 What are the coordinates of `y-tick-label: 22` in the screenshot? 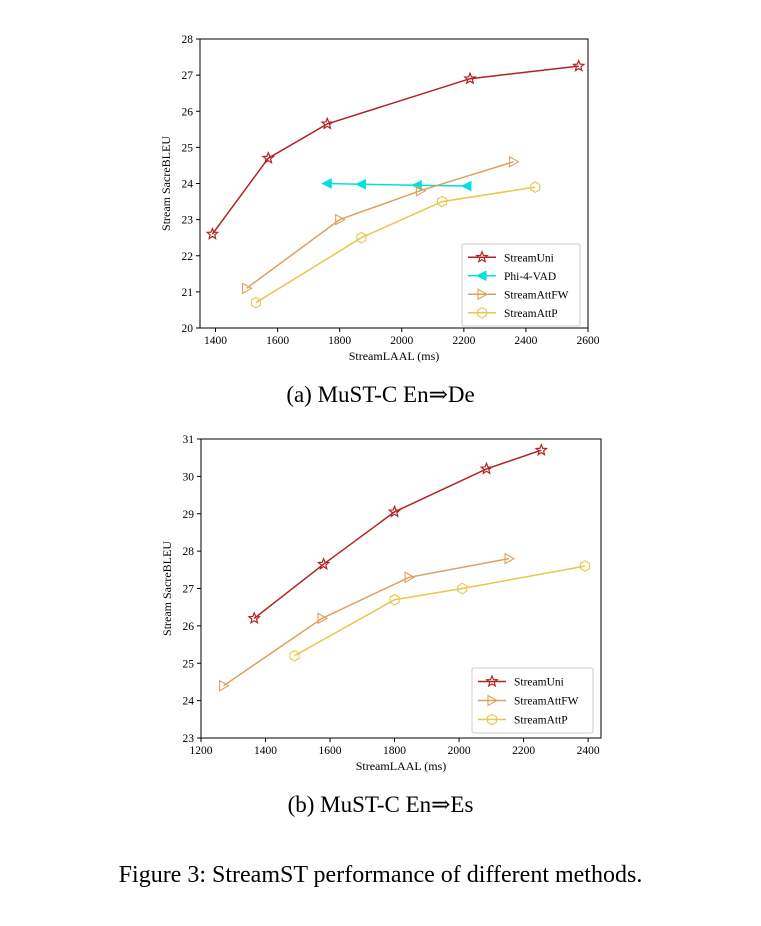 It's located at (188, 257).